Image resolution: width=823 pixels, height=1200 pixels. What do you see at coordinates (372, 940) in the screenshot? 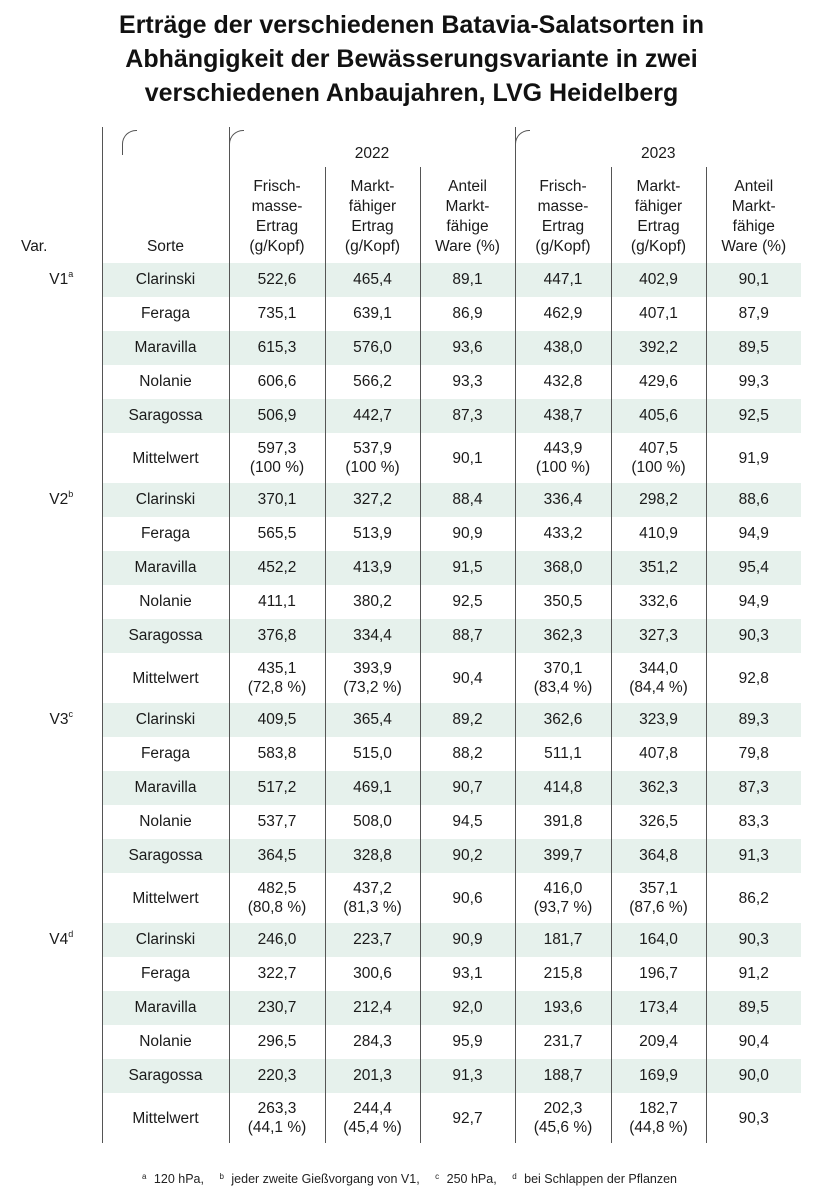
I see `value-cell-m22: 223,7` at bounding box center [372, 940].